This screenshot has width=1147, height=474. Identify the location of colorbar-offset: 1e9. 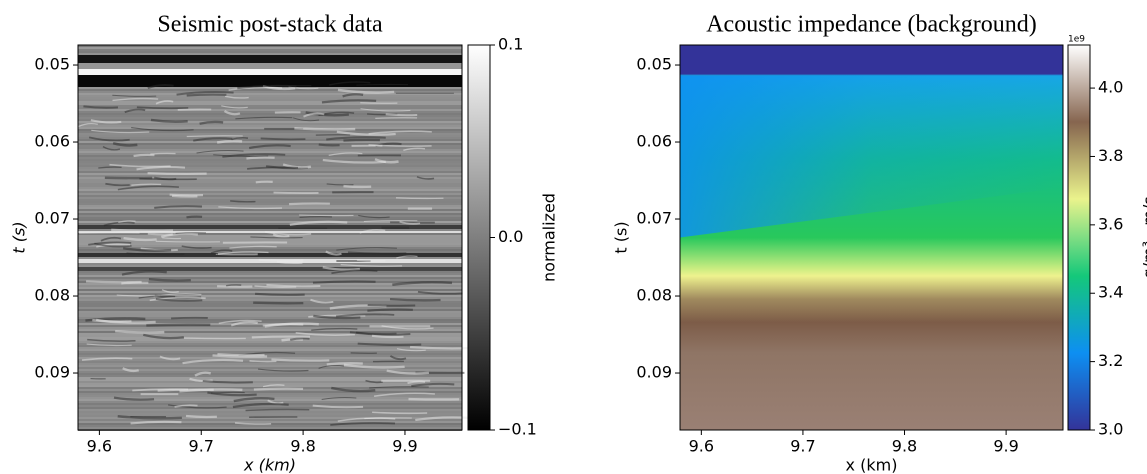
(1076, 40).